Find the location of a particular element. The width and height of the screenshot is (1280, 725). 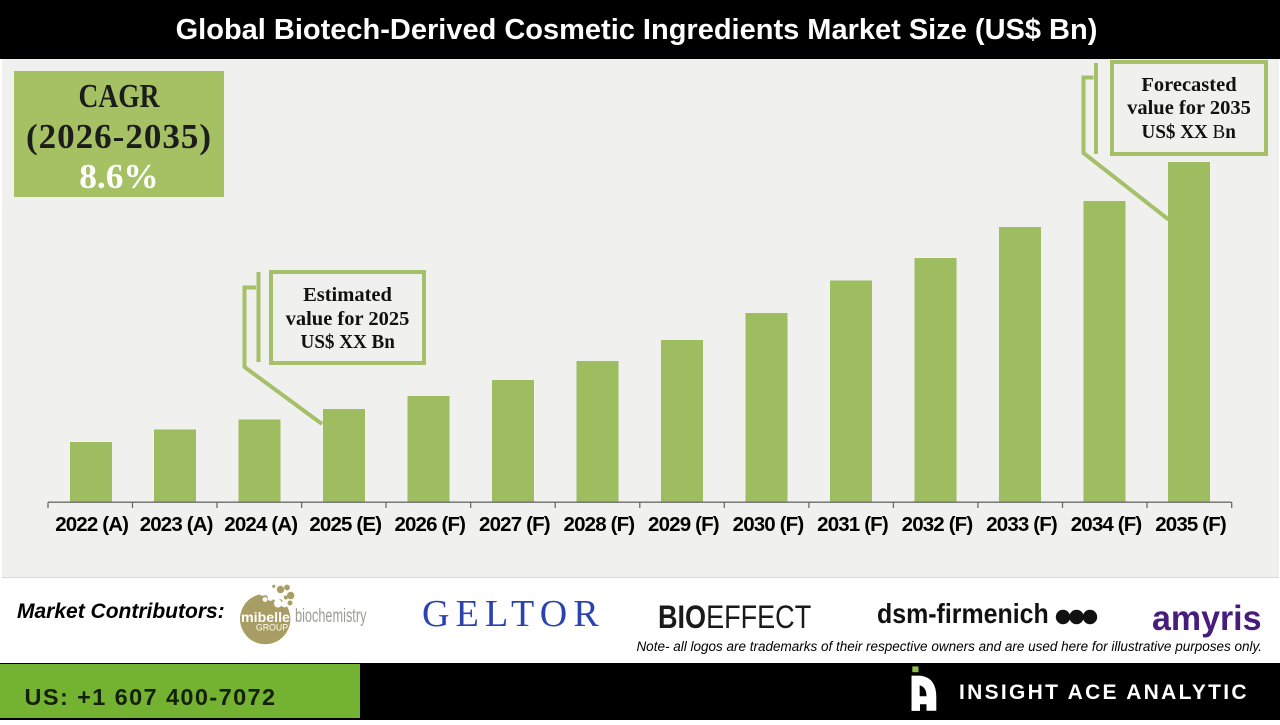

svg-text: GROUP is located at coordinates (272, 628).